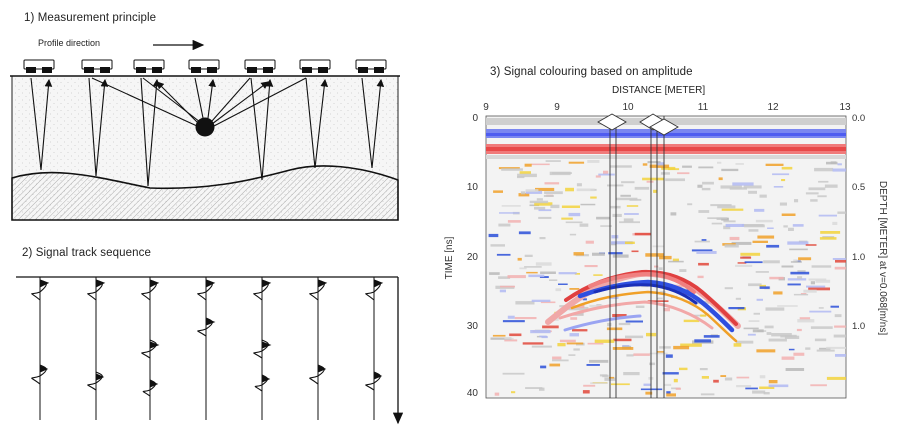 This screenshot has width=900, height=442. What do you see at coordinates (205, 193) in the screenshot?
I see `subsurface-layer` at bounding box center [205, 193].